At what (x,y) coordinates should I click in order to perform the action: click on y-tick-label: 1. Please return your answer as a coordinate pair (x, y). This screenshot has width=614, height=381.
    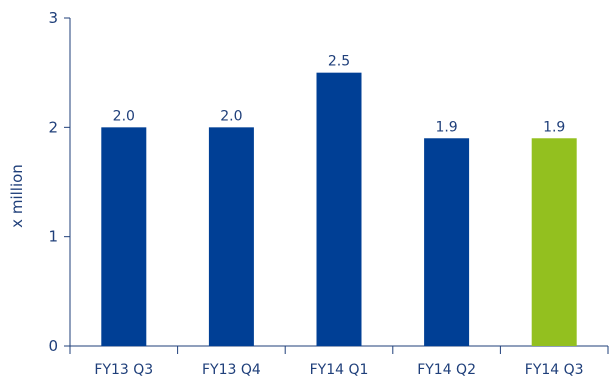
    Looking at the image, I should click on (53, 237).